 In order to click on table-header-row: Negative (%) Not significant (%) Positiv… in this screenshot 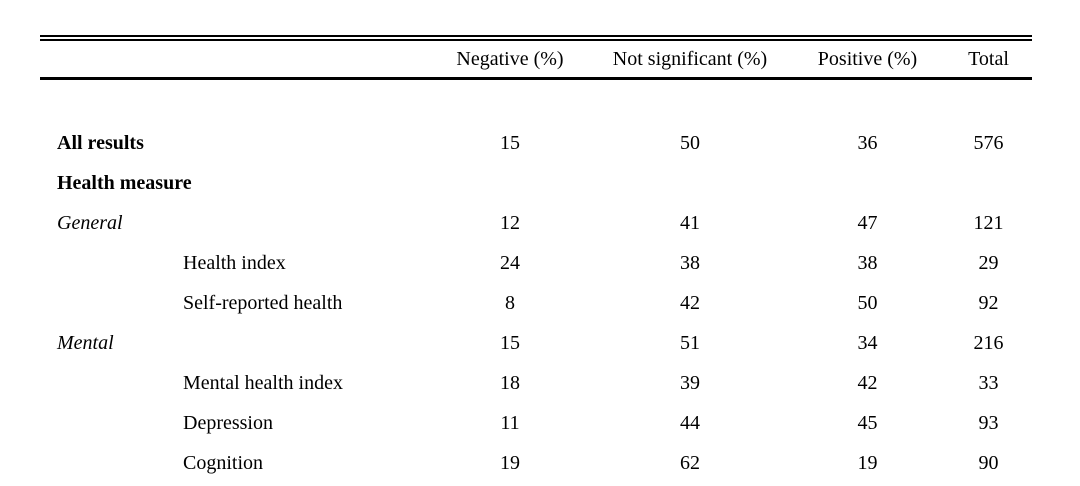, I will do `click(536, 59)`.